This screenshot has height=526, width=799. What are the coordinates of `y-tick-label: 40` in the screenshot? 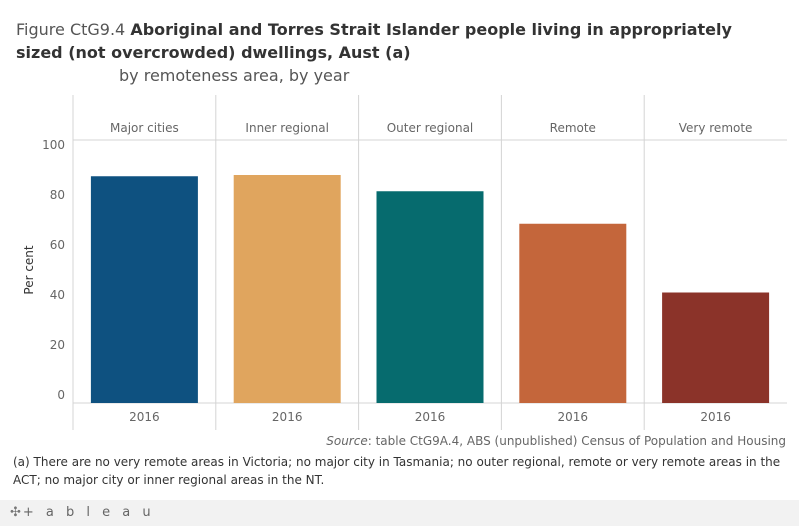 It's located at (57, 295).